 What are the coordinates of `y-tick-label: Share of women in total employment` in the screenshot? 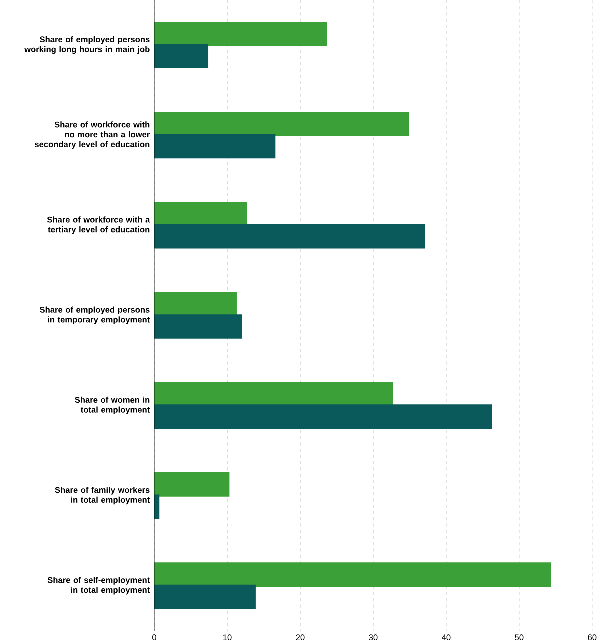 It's located at (112, 405).